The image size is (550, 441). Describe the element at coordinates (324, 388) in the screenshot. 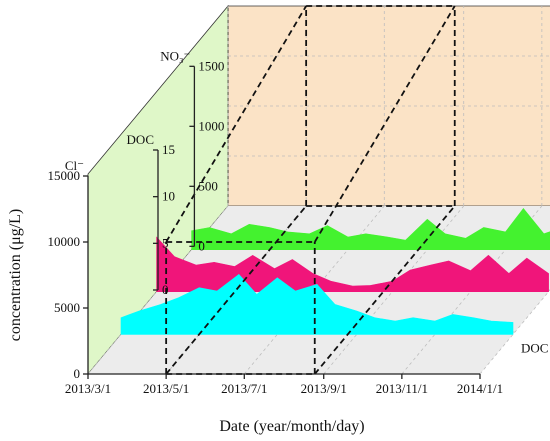

I see `x-tick-label: 2013/9/1` at that location.